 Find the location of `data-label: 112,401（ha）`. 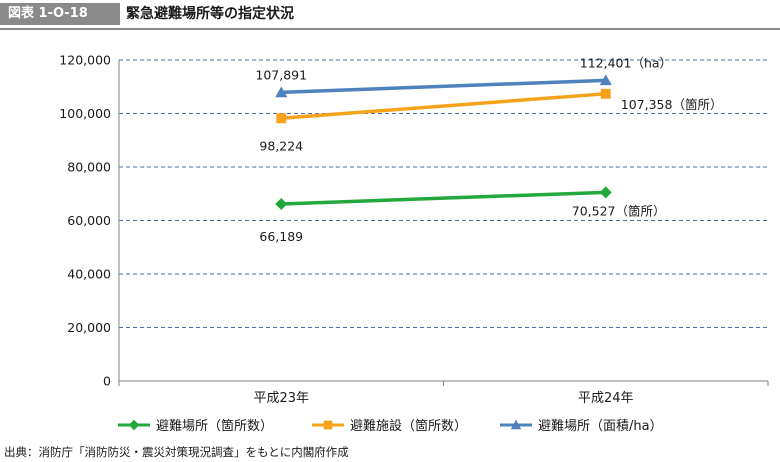

data-label: 112,401（ha） is located at coordinates (626, 62).